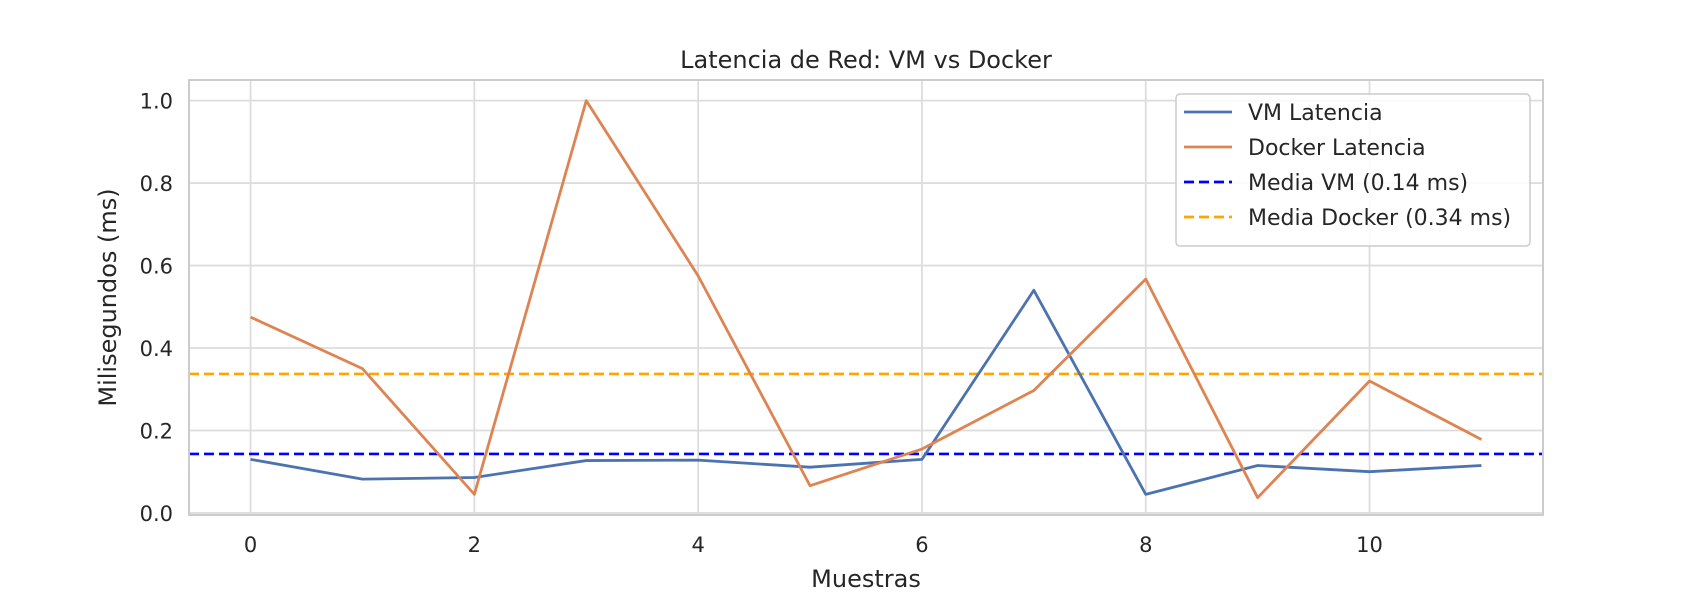 The image size is (1693, 610). Describe the element at coordinates (156, 514) in the screenshot. I see `y-tick-label: 0.0` at that location.